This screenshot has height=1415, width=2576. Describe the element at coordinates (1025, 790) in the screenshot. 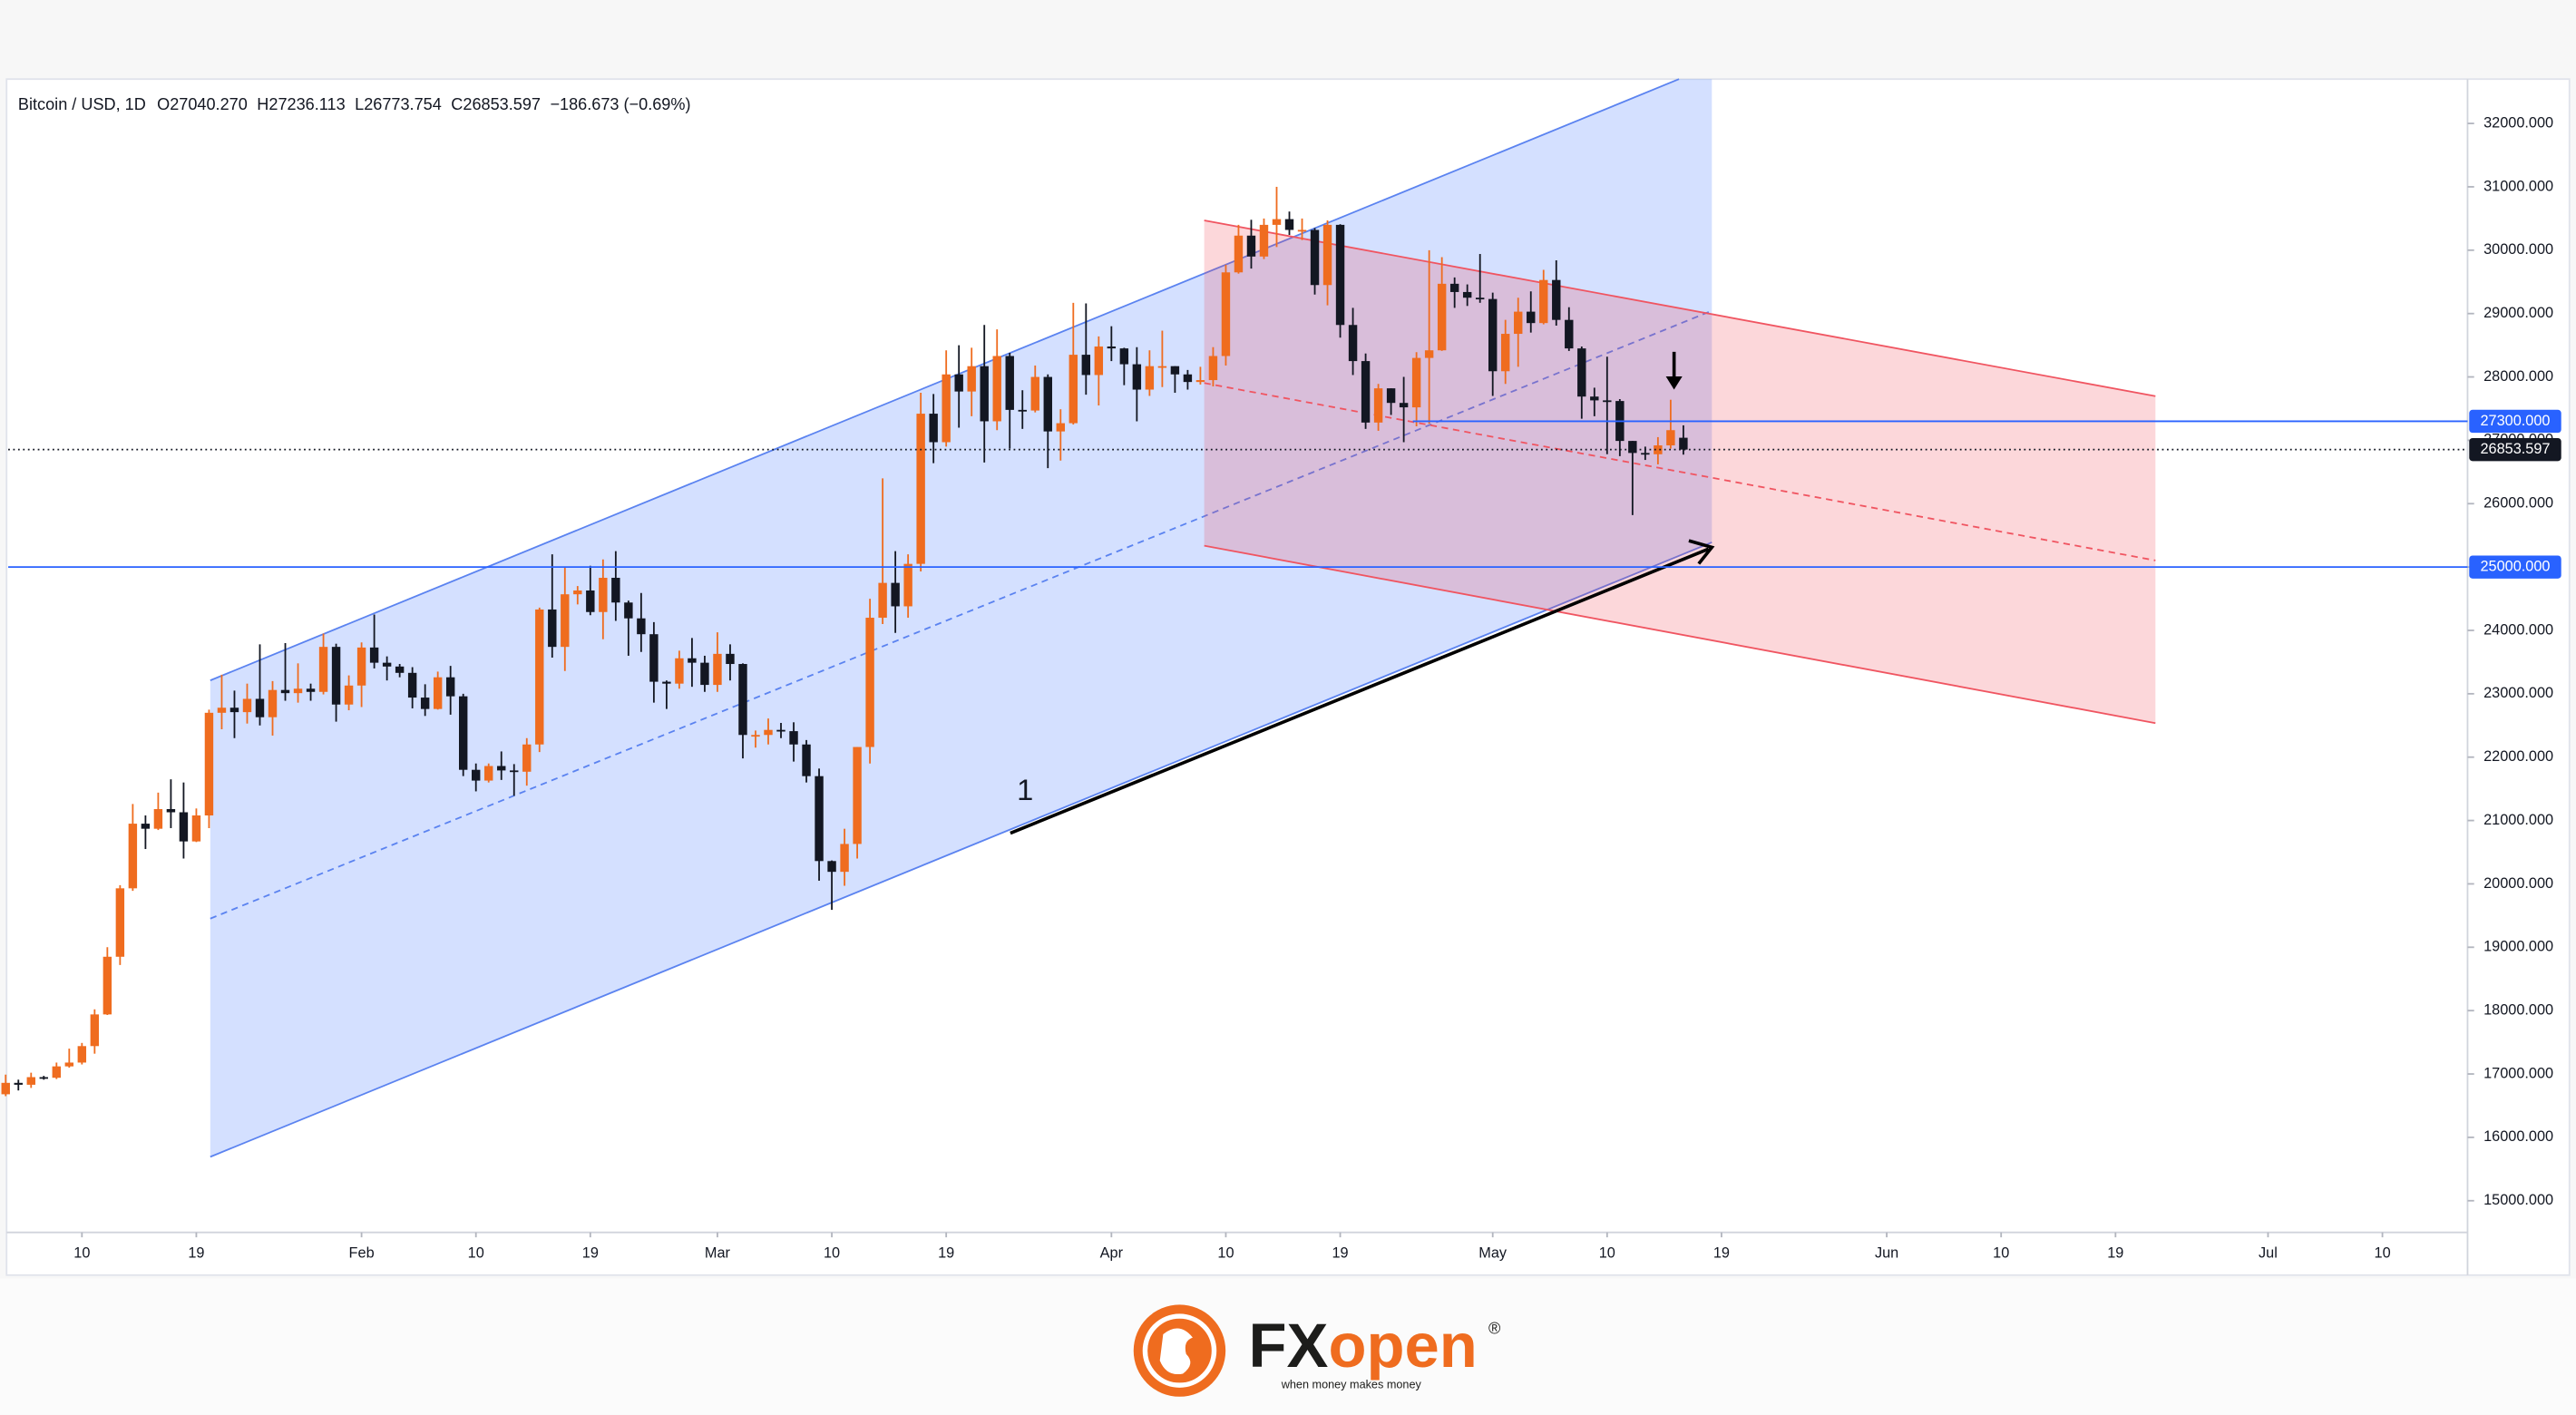

I see `annotation-label: 1` at that location.